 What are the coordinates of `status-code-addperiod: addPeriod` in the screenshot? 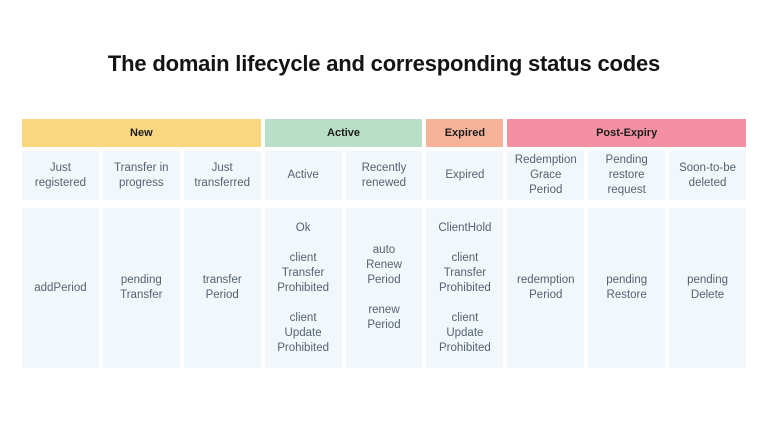 It's located at (60, 287).